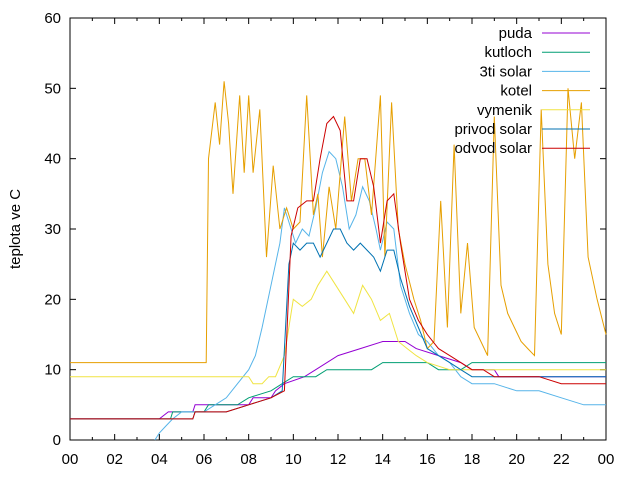 Image resolution: width=640 pixels, height=480 pixels. What do you see at coordinates (516, 91) in the screenshot?
I see `legend-label: kotel` at bounding box center [516, 91].